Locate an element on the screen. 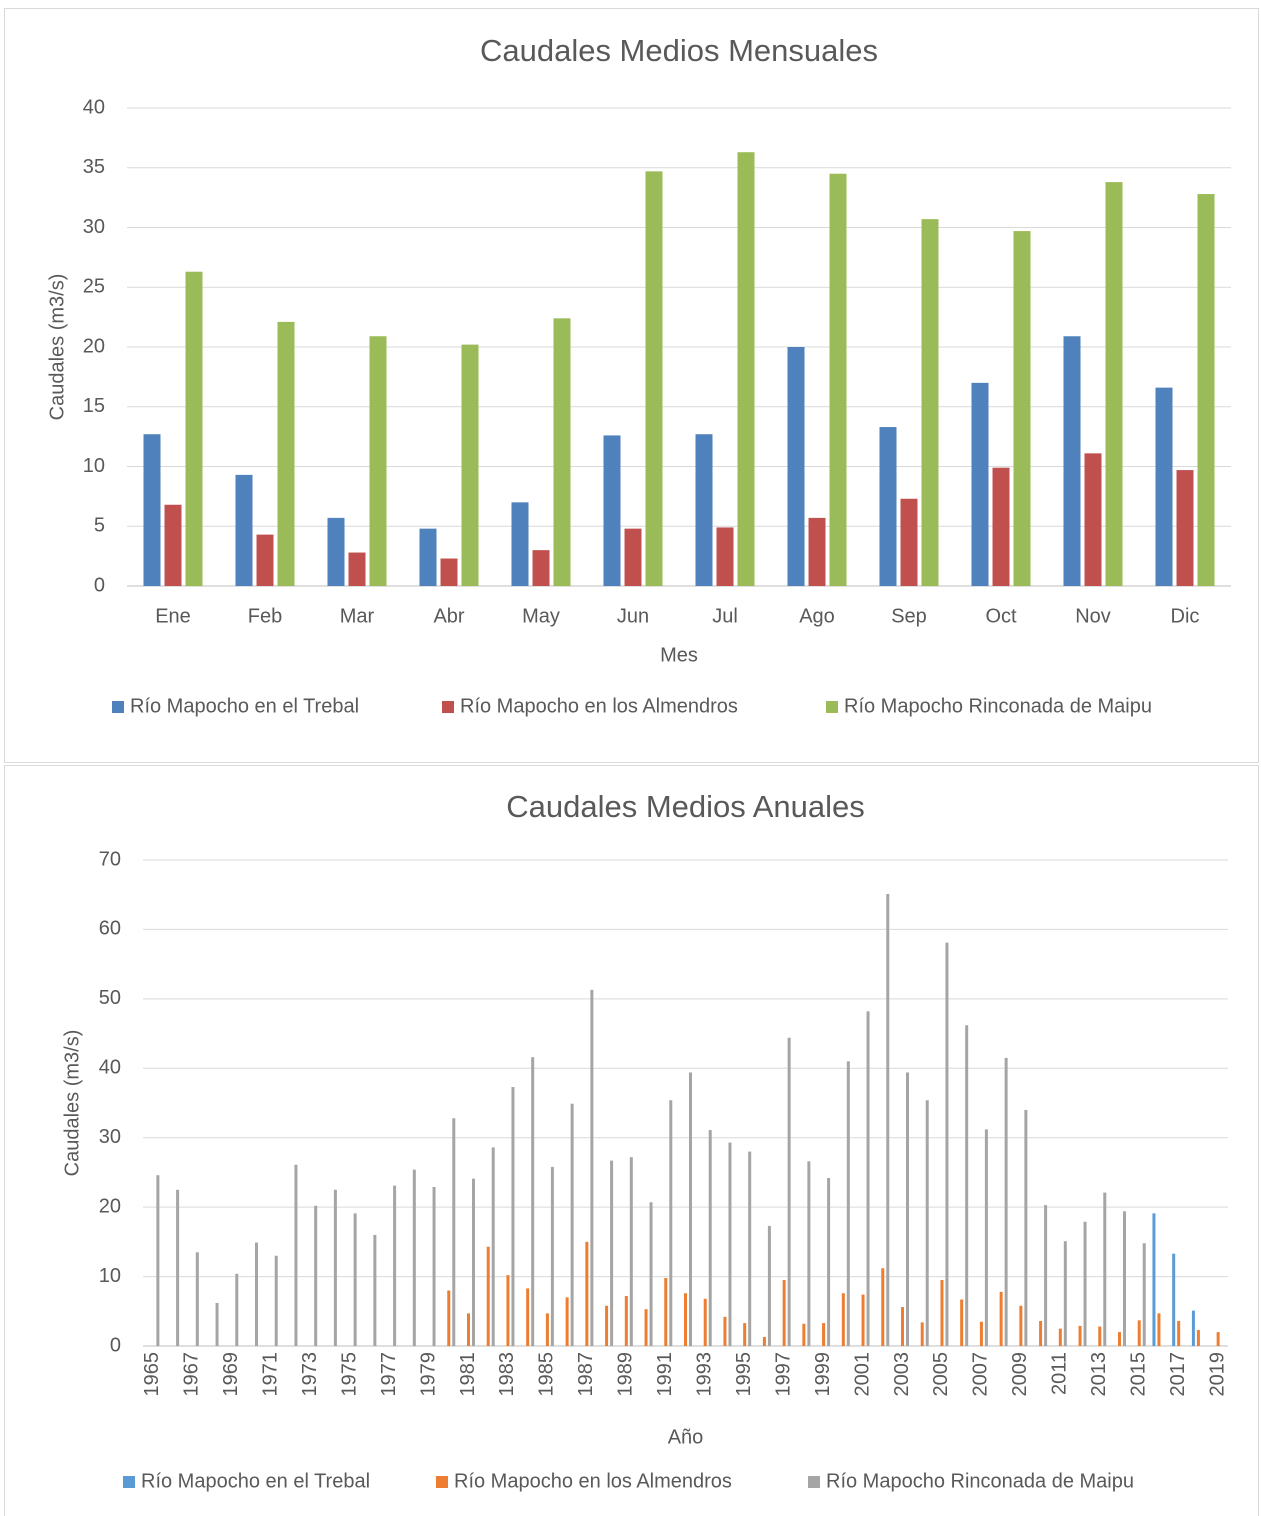  x-tick-label: Sep is located at coordinates (909, 616).